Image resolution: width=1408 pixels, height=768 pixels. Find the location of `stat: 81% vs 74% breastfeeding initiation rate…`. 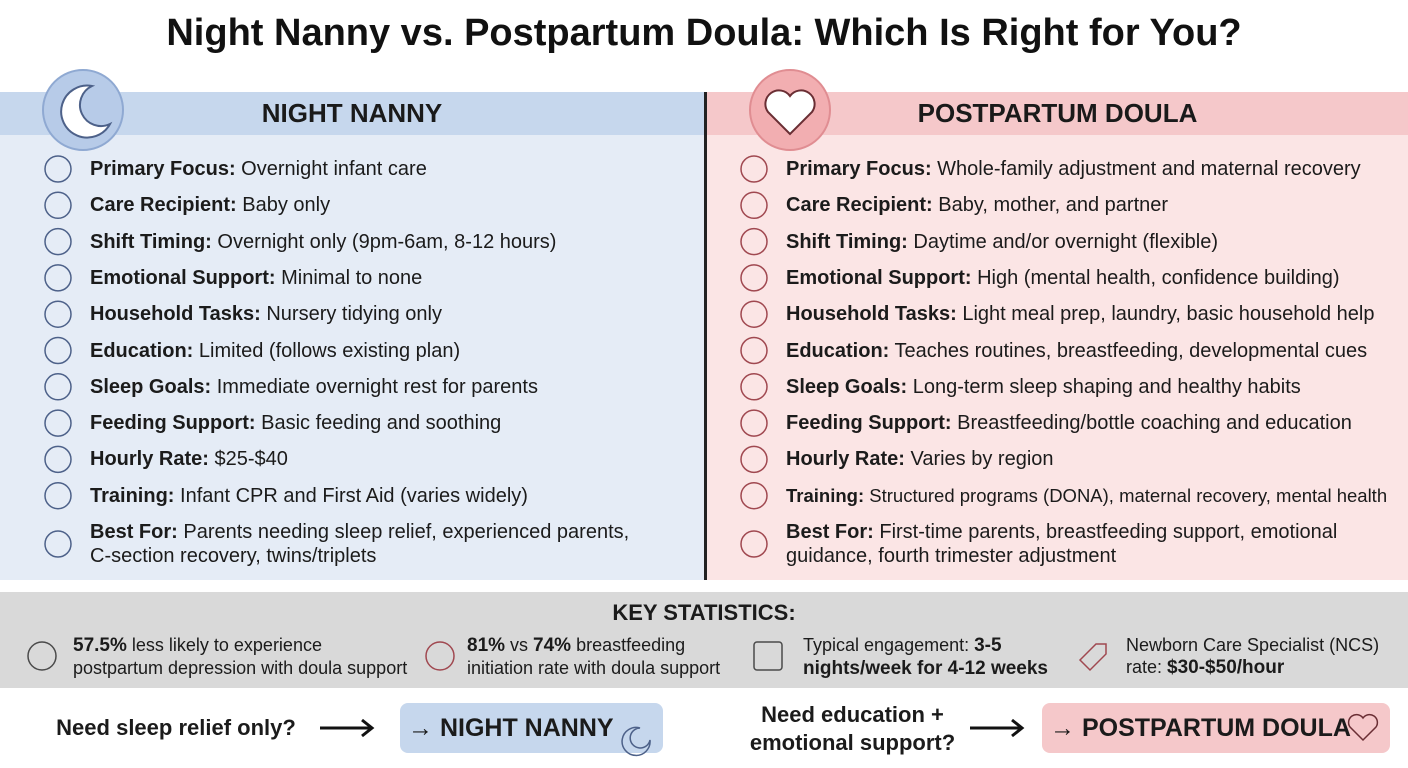

stat: 81% vs 74% breastfeeding initiation rate… is located at coordinates (598, 656).